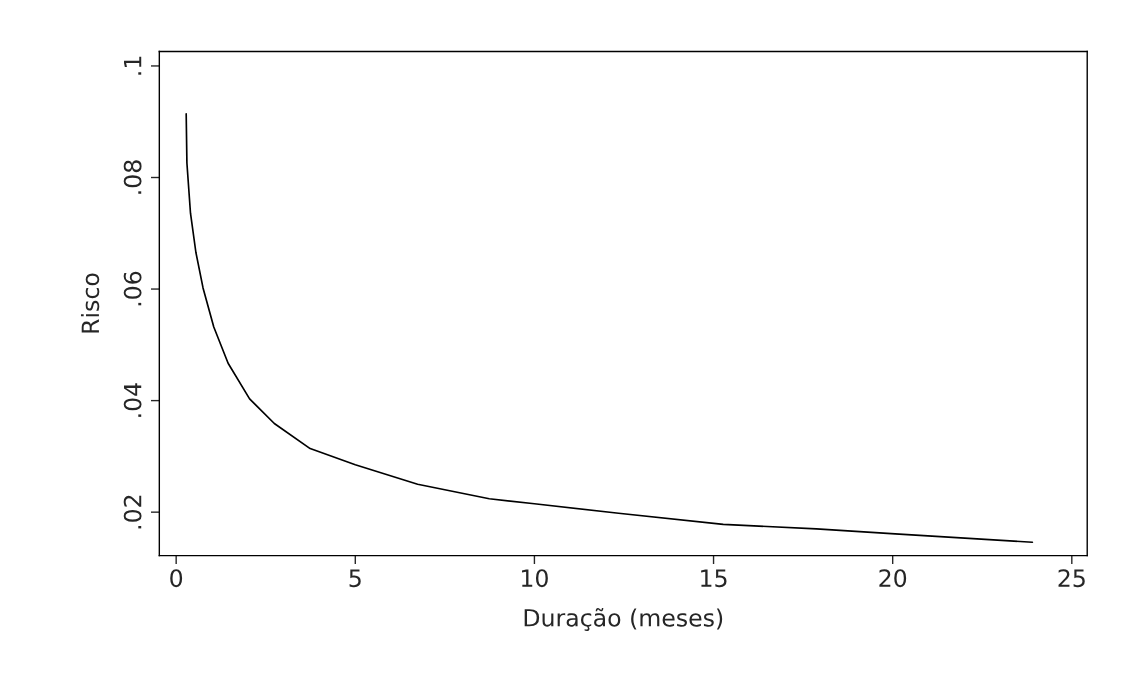 This screenshot has height=686, width=1122. Describe the element at coordinates (132, 400) in the screenshot. I see `y-tick-label: .04` at that location.